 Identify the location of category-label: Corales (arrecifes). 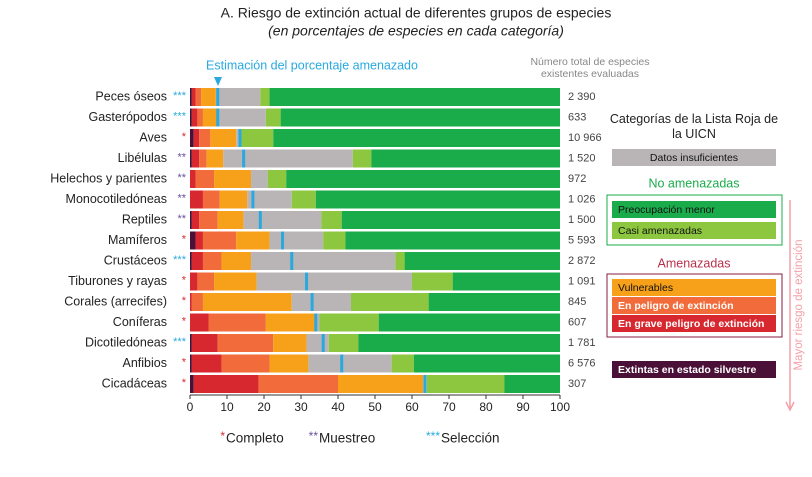
(115, 301).